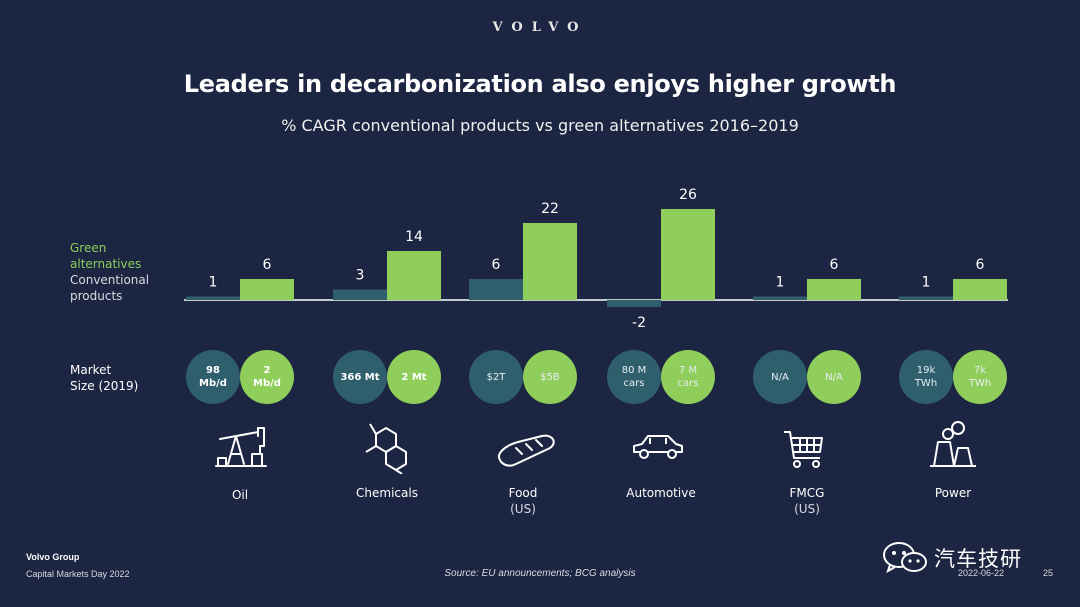 This screenshot has height=607, width=1080. I want to click on legend-green-line2: alternatives, so click(106, 264).